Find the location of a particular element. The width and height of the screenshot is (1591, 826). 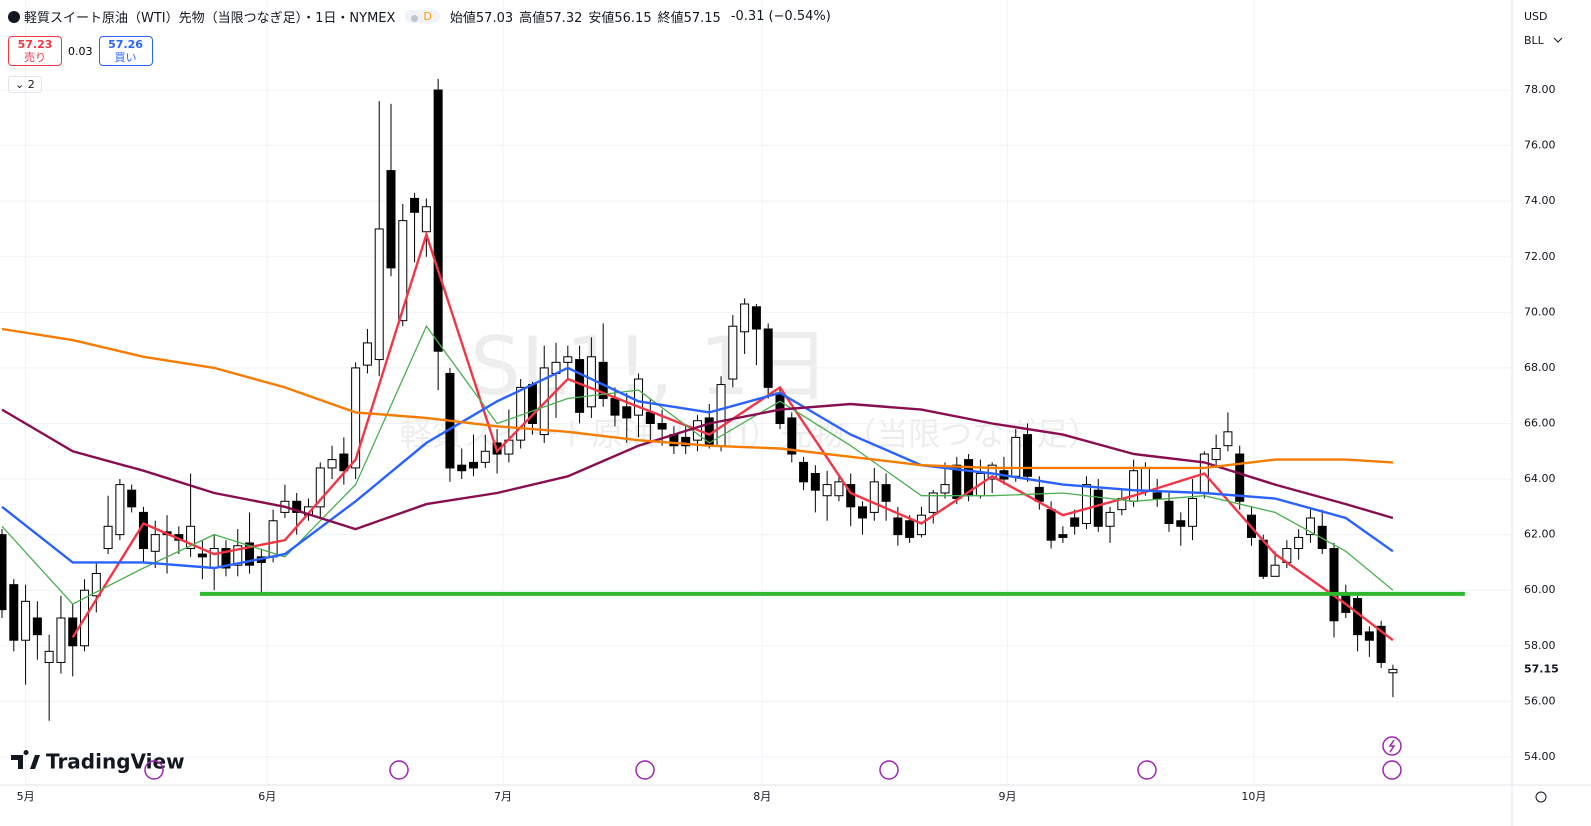

sell-label: 売り is located at coordinates (35, 57).